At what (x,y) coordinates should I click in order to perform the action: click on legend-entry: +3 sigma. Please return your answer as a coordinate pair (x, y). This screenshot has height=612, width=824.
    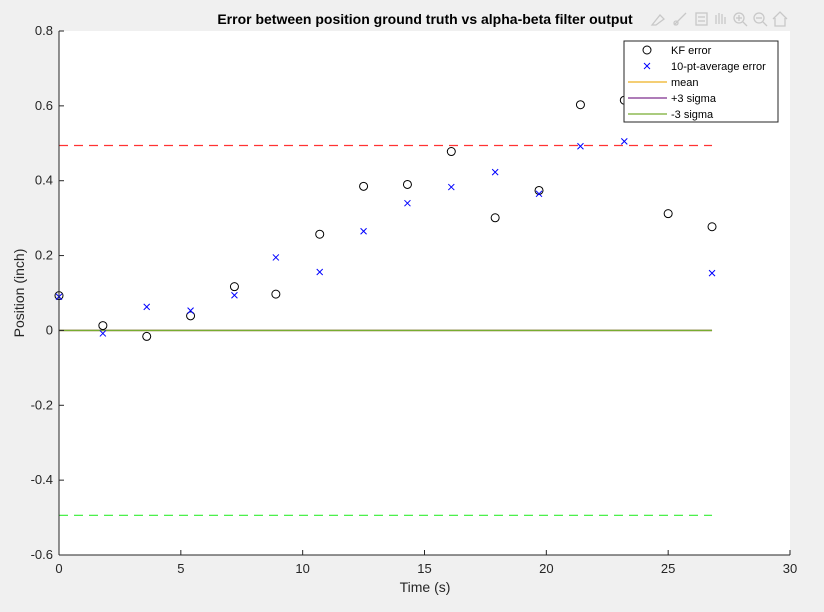
    Looking at the image, I should click on (672, 99).